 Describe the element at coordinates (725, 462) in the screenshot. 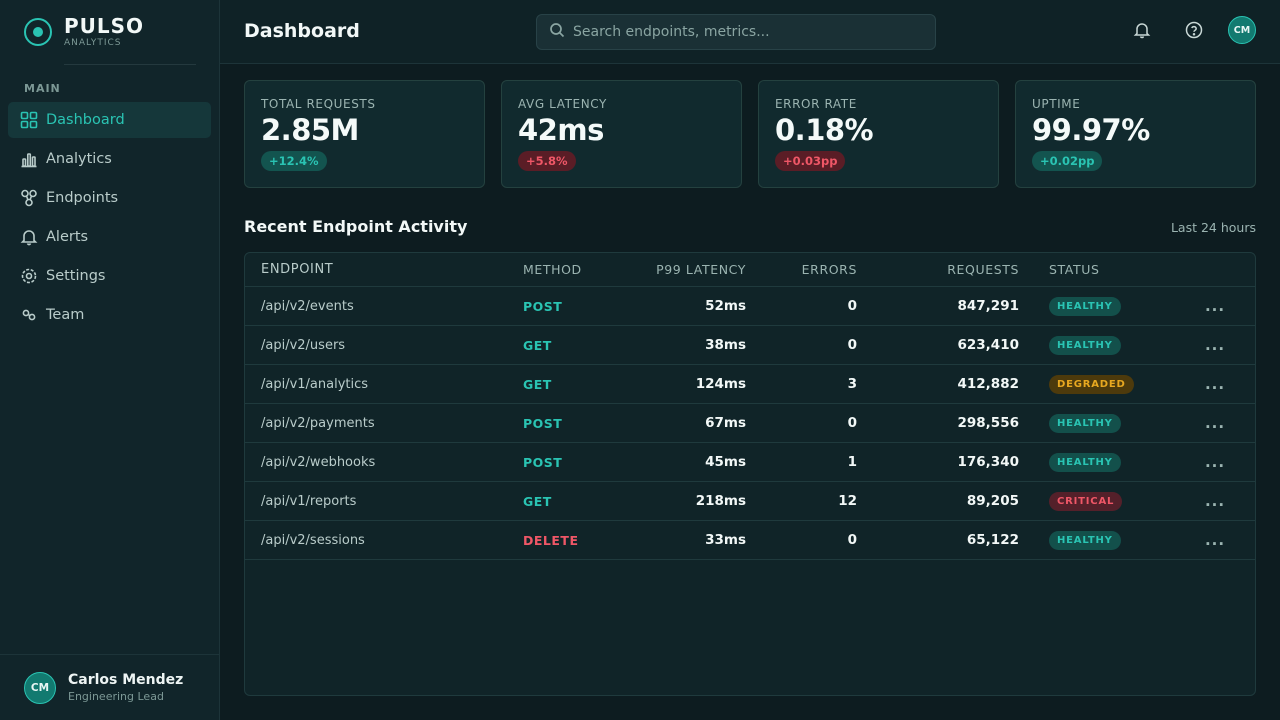

I see `p99-latency: 45ms` at that location.